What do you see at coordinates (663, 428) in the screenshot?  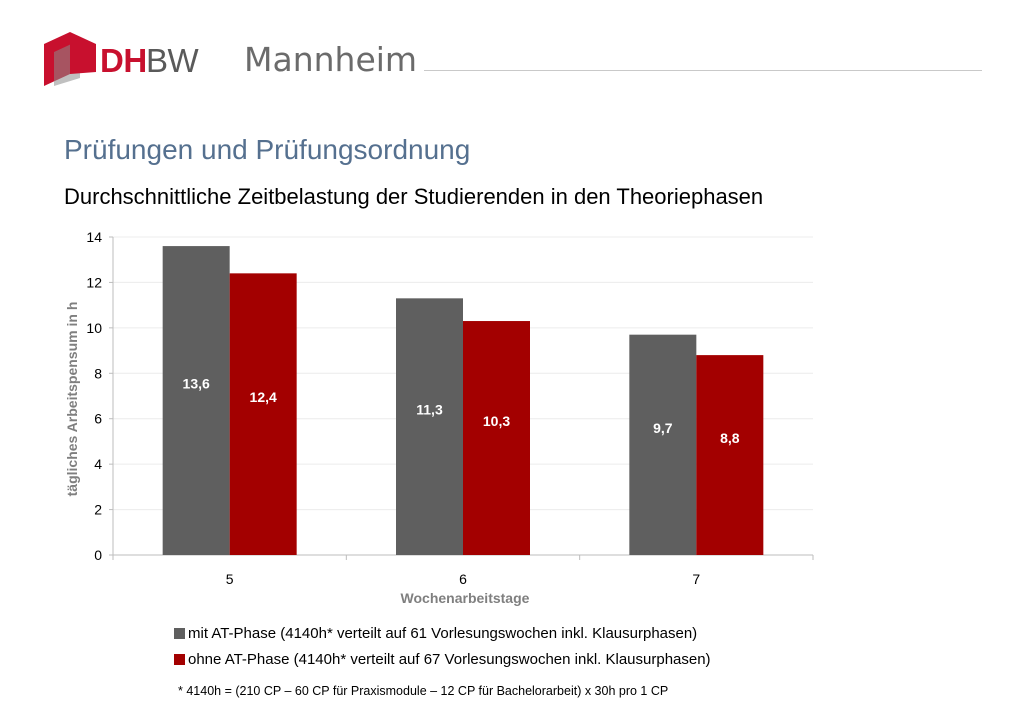 I see `data-label-s0-c2: 9,7` at bounding box center [663, 428].